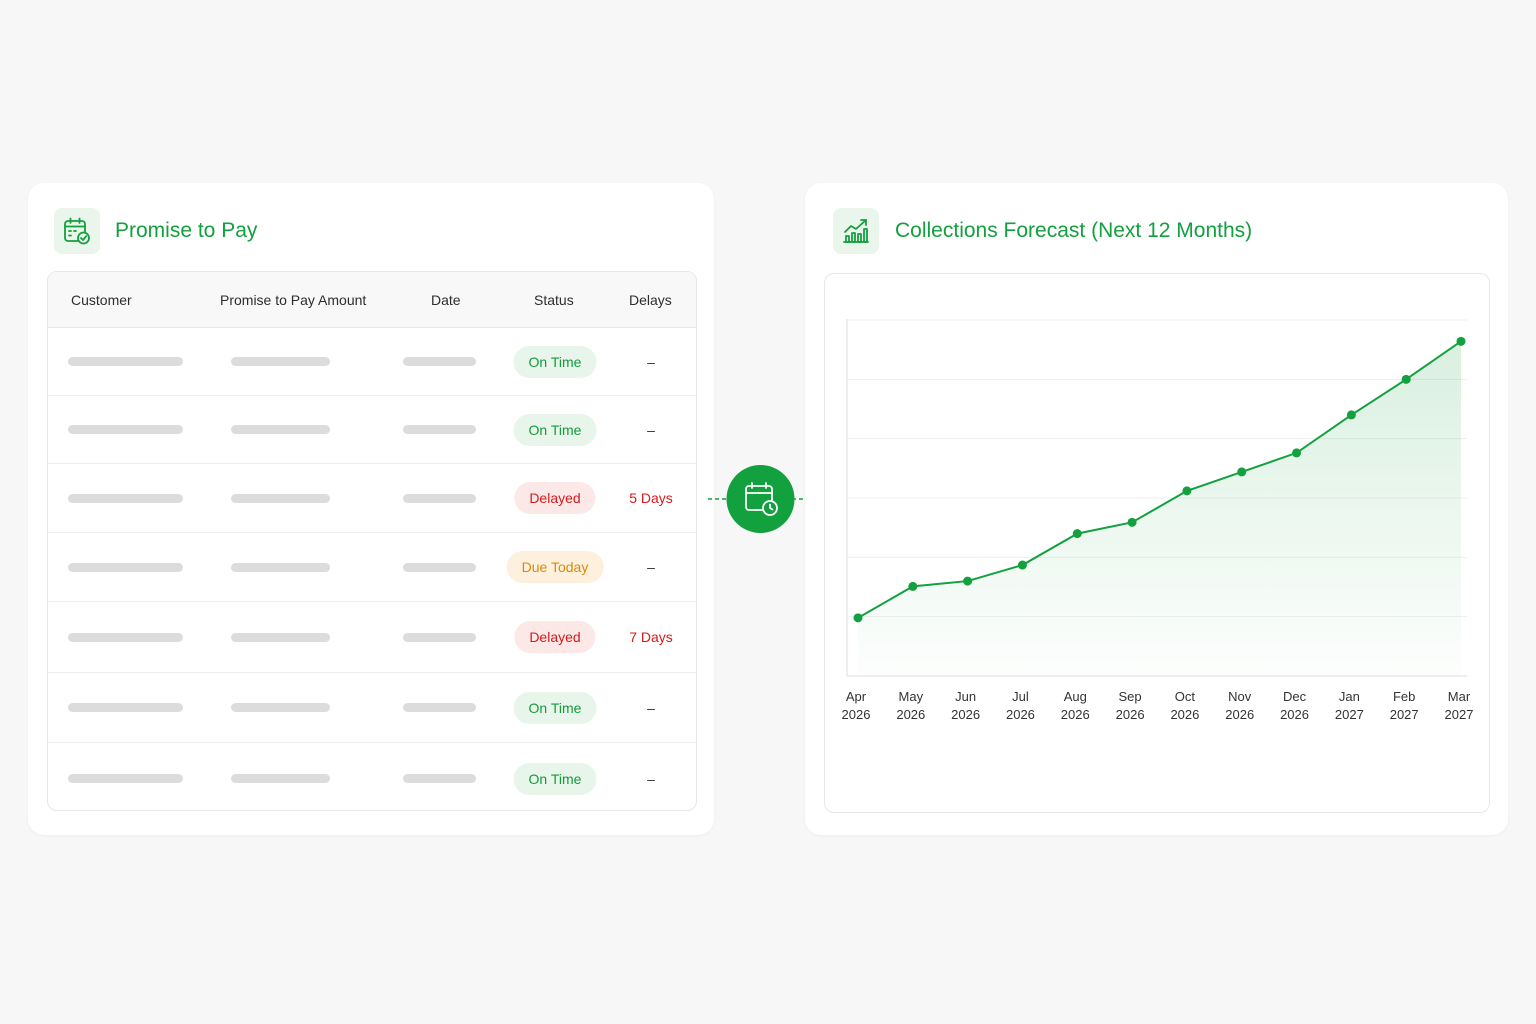  I want to click on data-point-feb-2027, so click(1406, 379).